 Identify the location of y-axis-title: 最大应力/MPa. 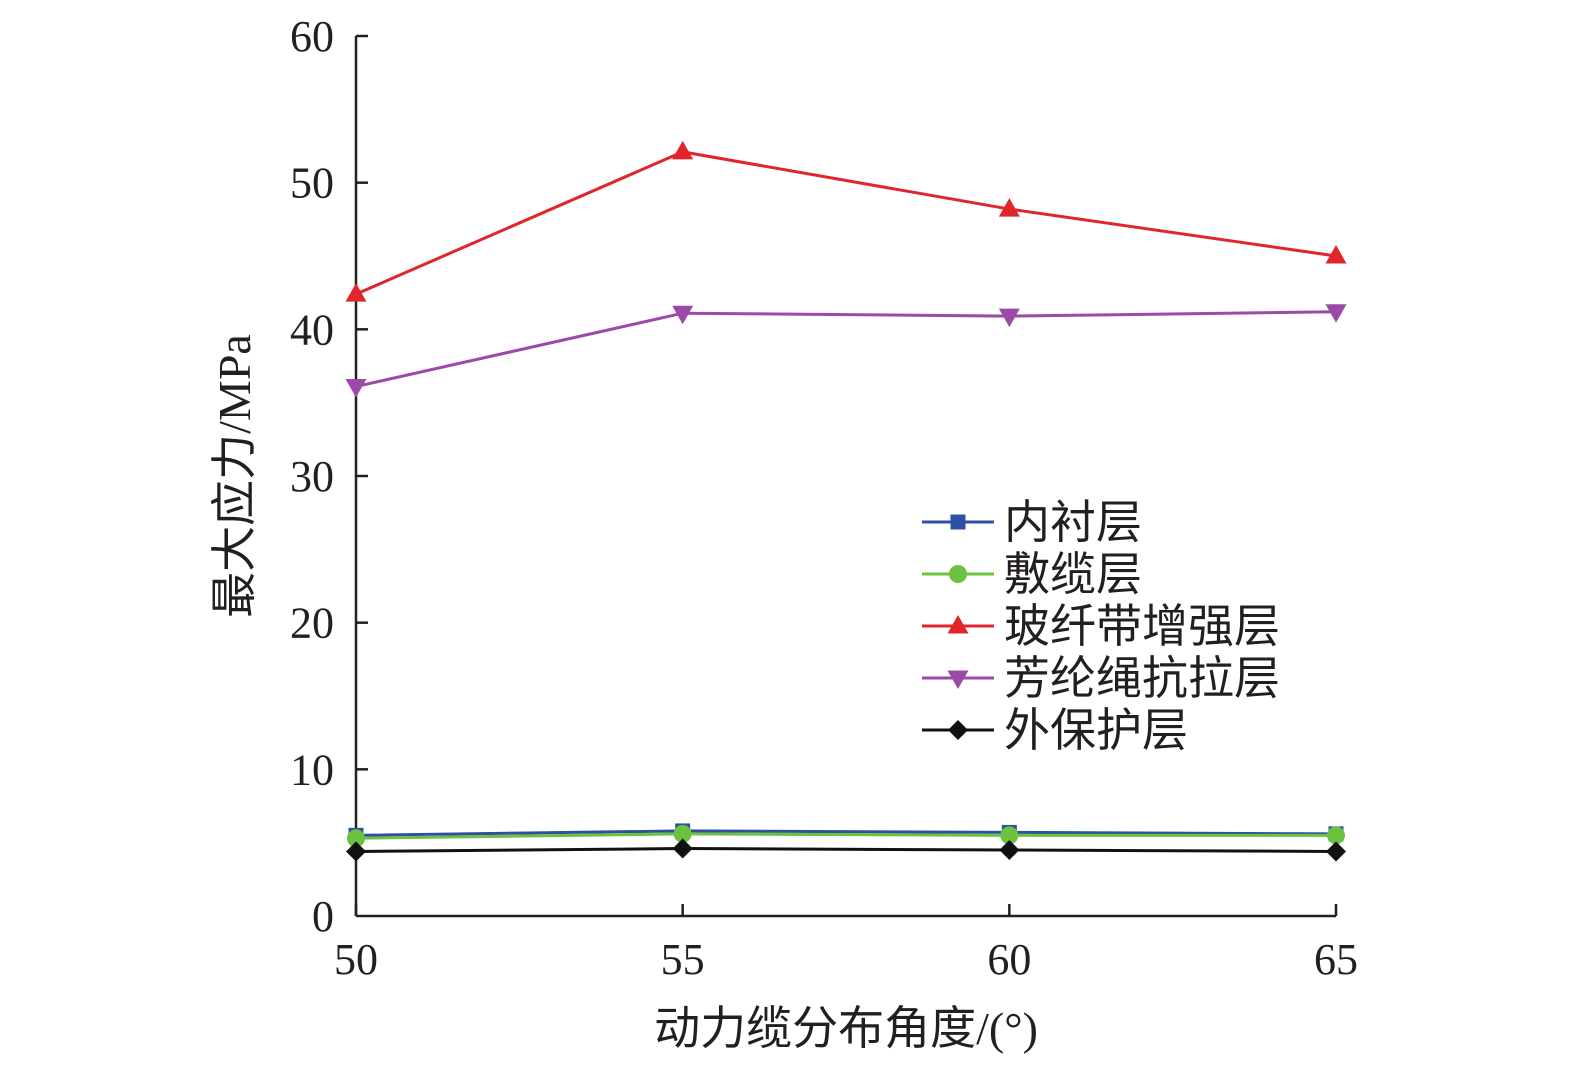
(234, 476).